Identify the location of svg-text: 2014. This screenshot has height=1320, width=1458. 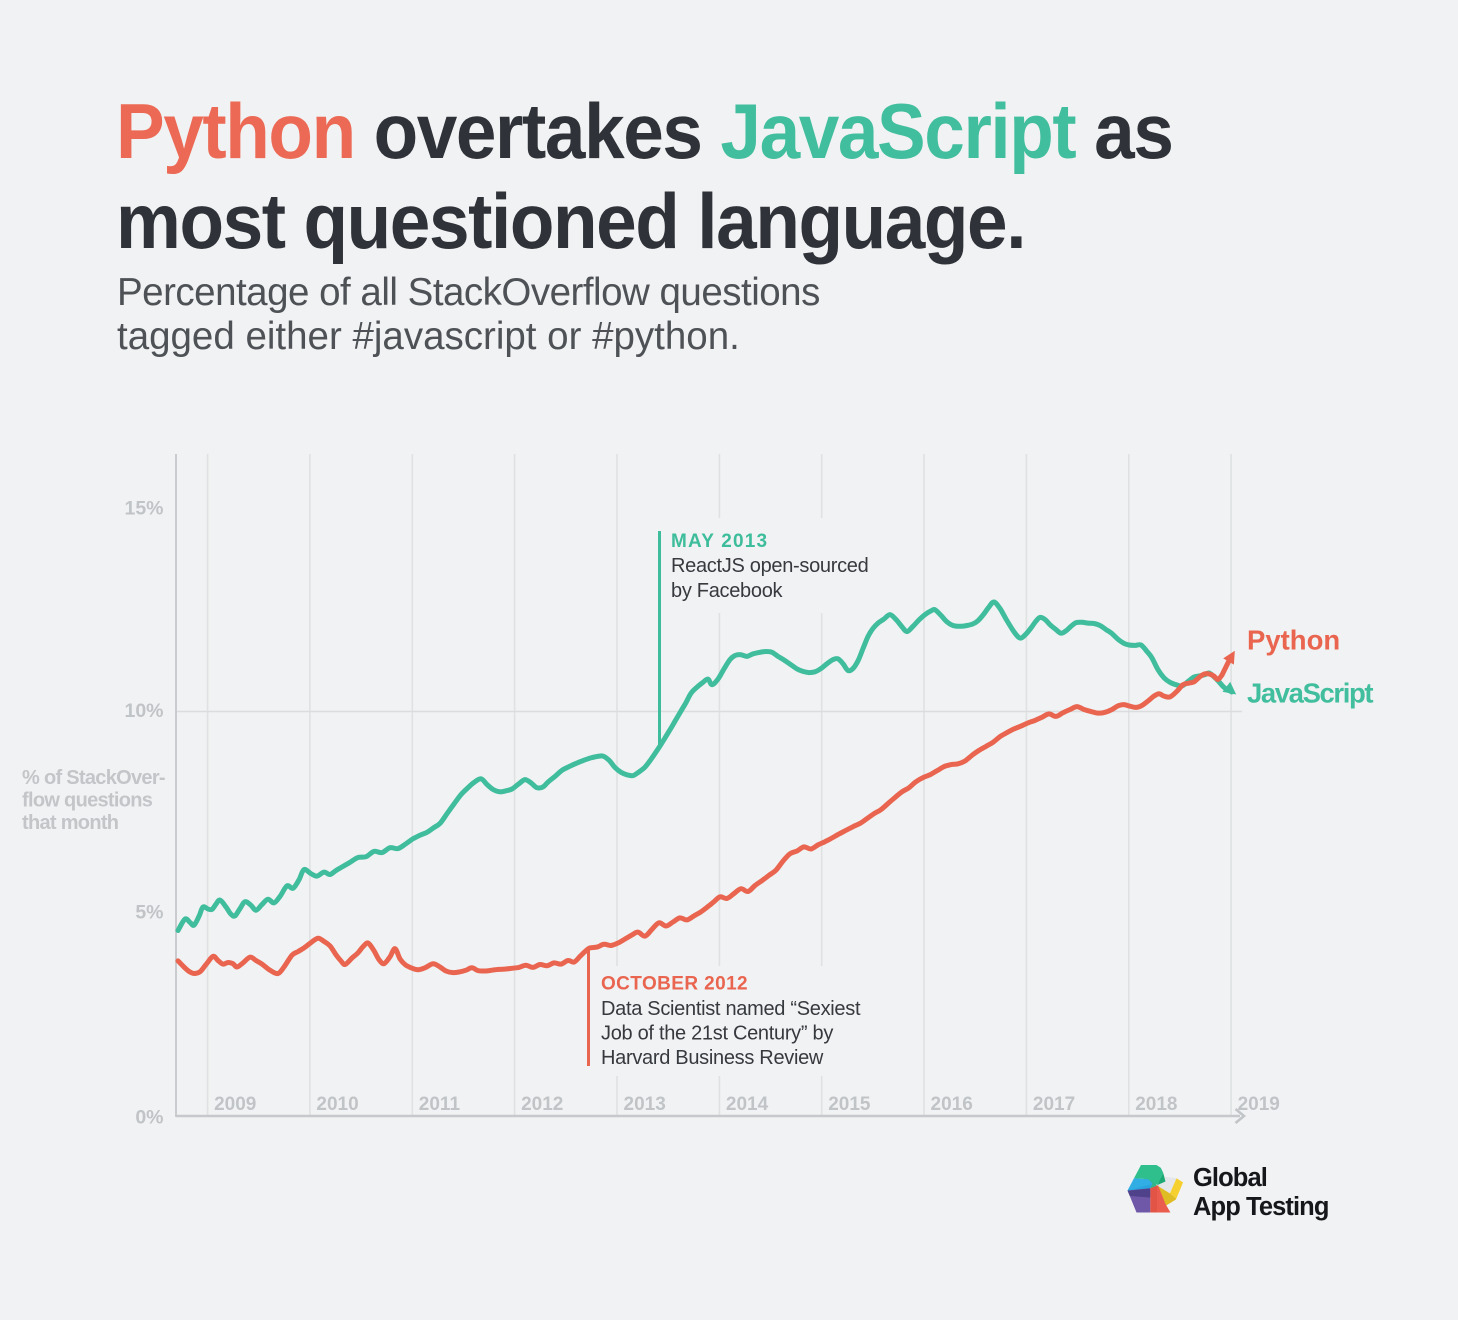
(747, 1104).